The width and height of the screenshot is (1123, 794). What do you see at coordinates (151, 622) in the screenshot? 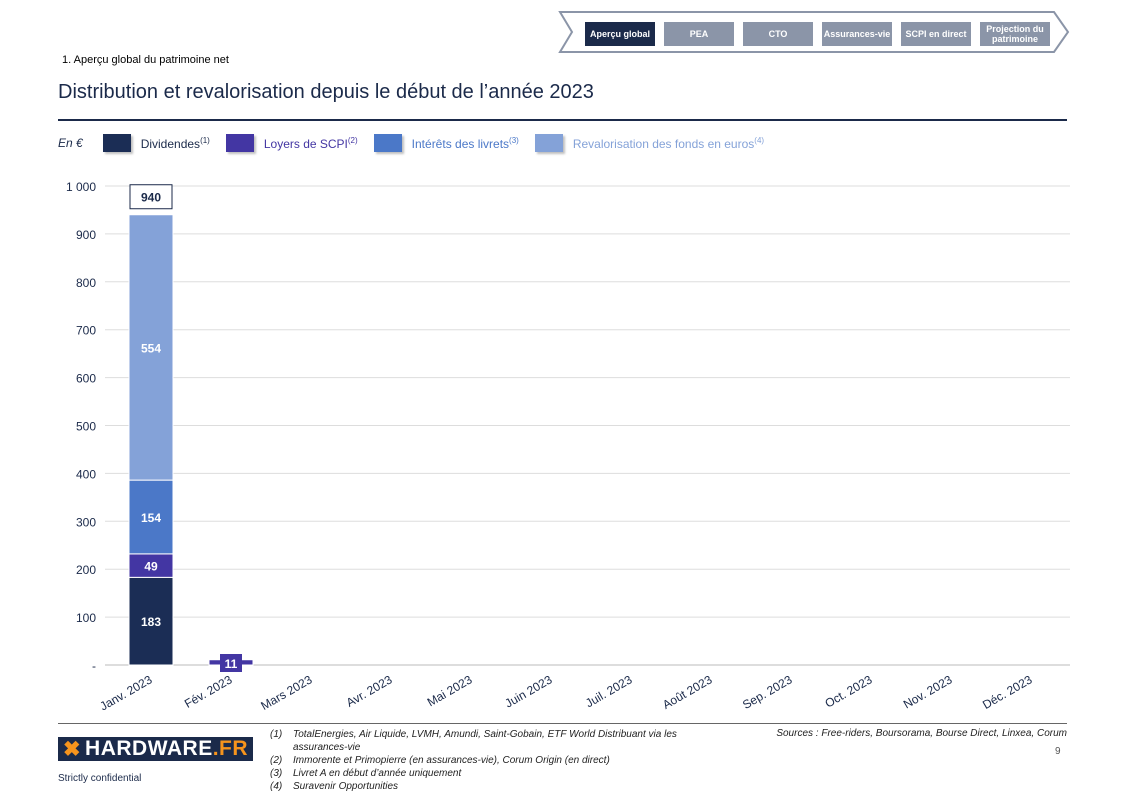
I see `data-label: 183` at bounding box center [151, 622].